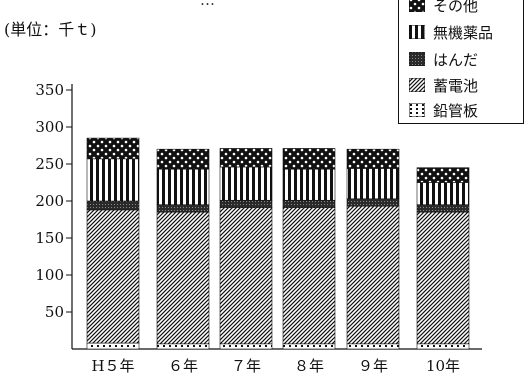  I want to click on y-tick-label: 250, so click(49, 164).